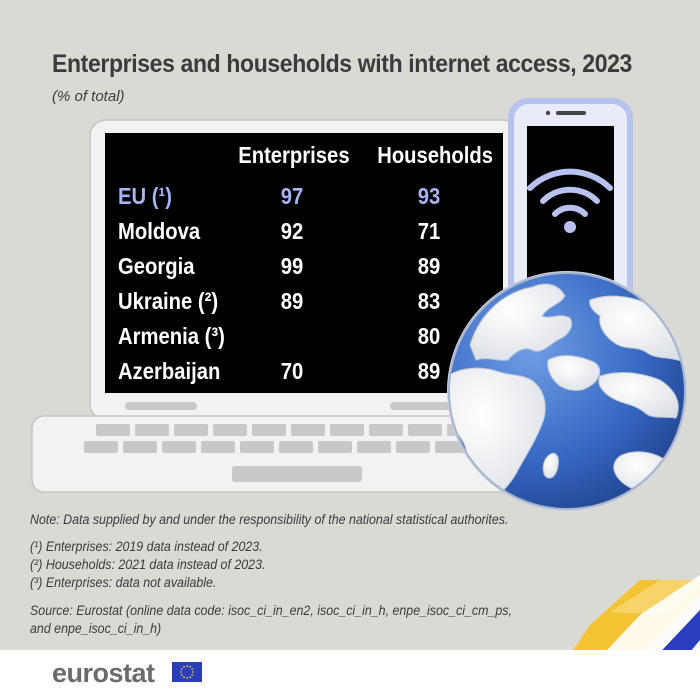 This screenshot has height=700, width=700. What do you see at coordinates (88, 96) in the screenshot?
I see `page-subtitle: (% of total)` at bounding box center [88, 96].